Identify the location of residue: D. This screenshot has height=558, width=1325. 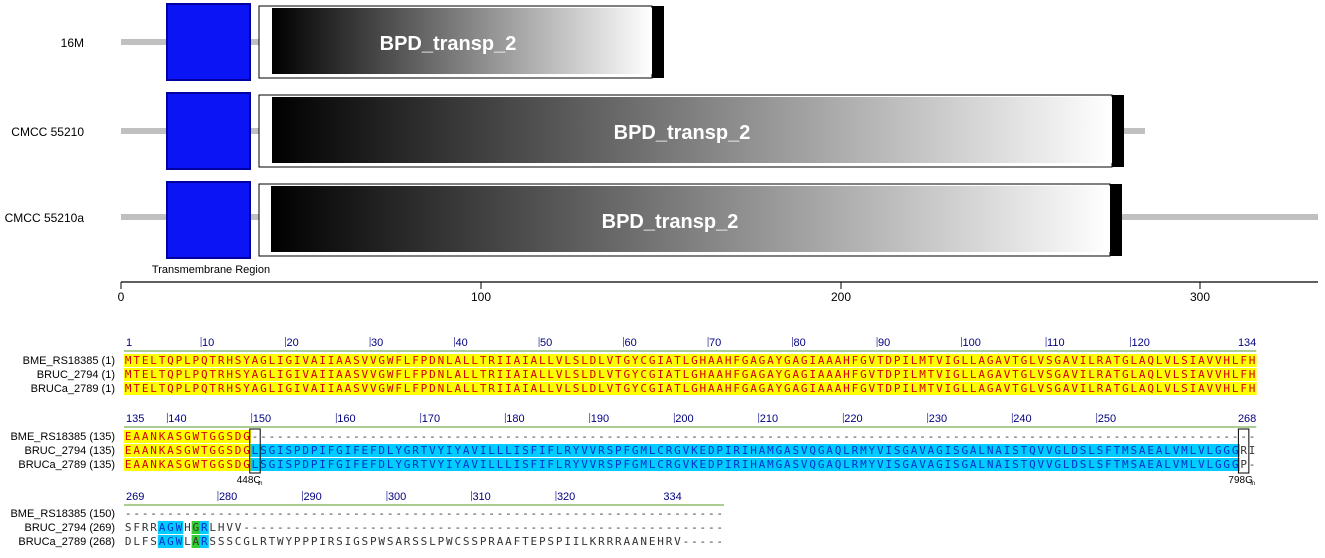
(1074, 450).